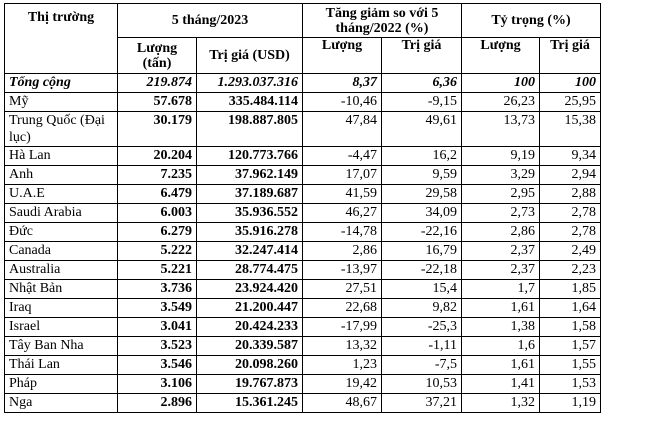  I want to click on cell-qty: 3.106, so click(157, 384).